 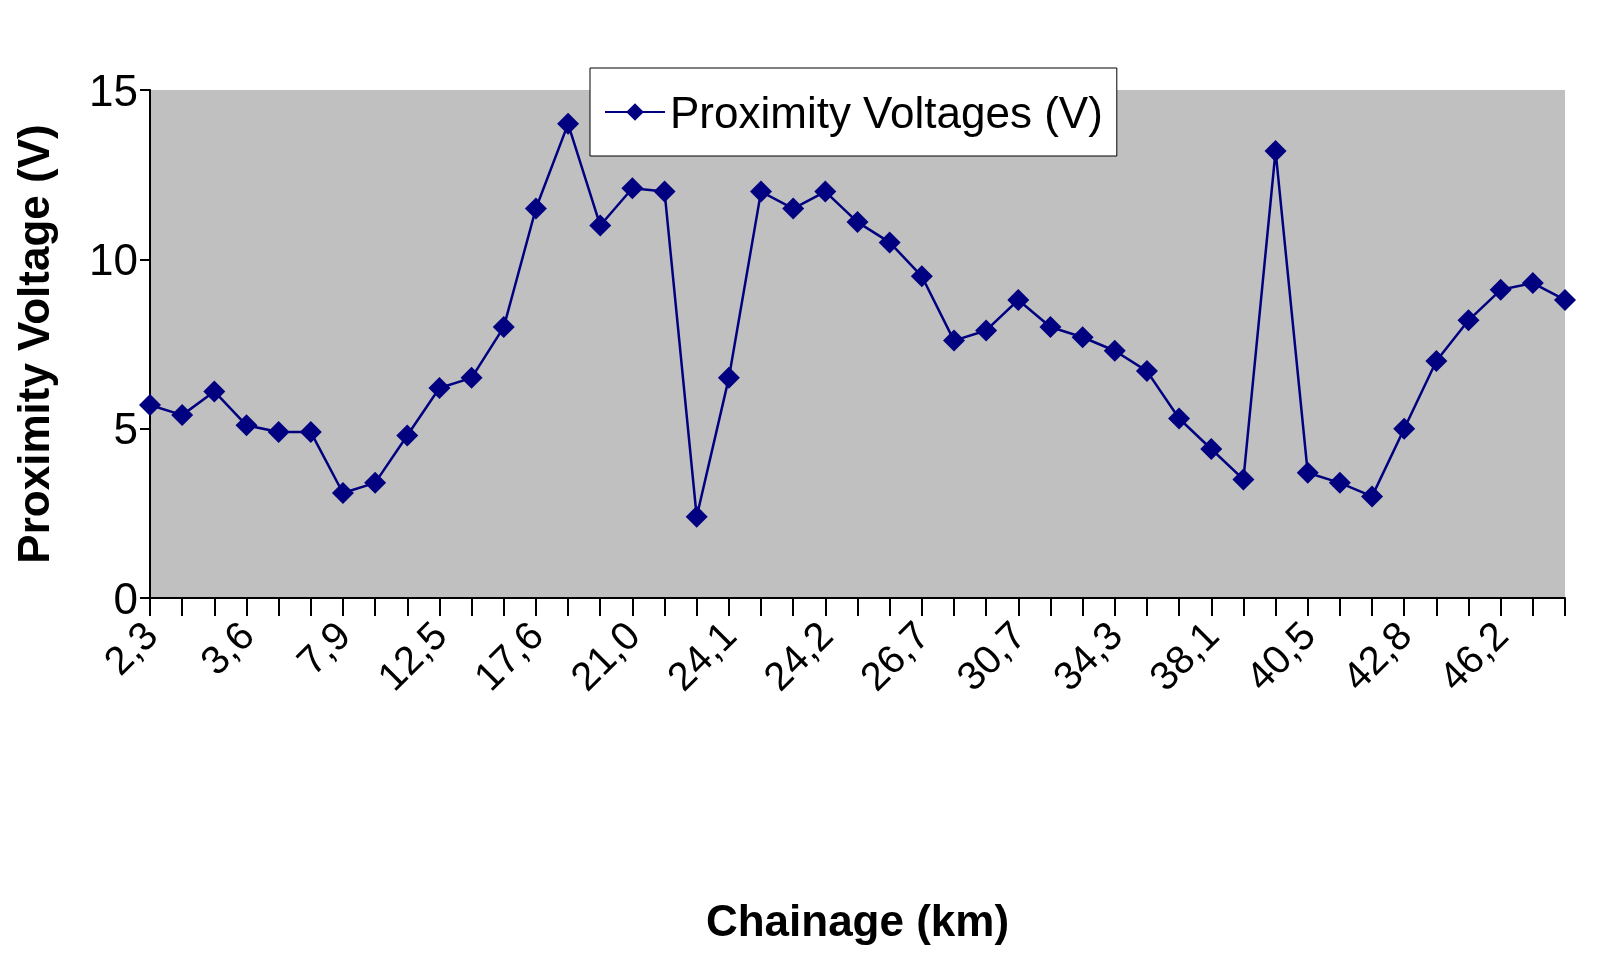 What do you see at coordinates (113, 90) in the screenshot?
I see `y-tick-label: 15` at bounding box center [113, 90].